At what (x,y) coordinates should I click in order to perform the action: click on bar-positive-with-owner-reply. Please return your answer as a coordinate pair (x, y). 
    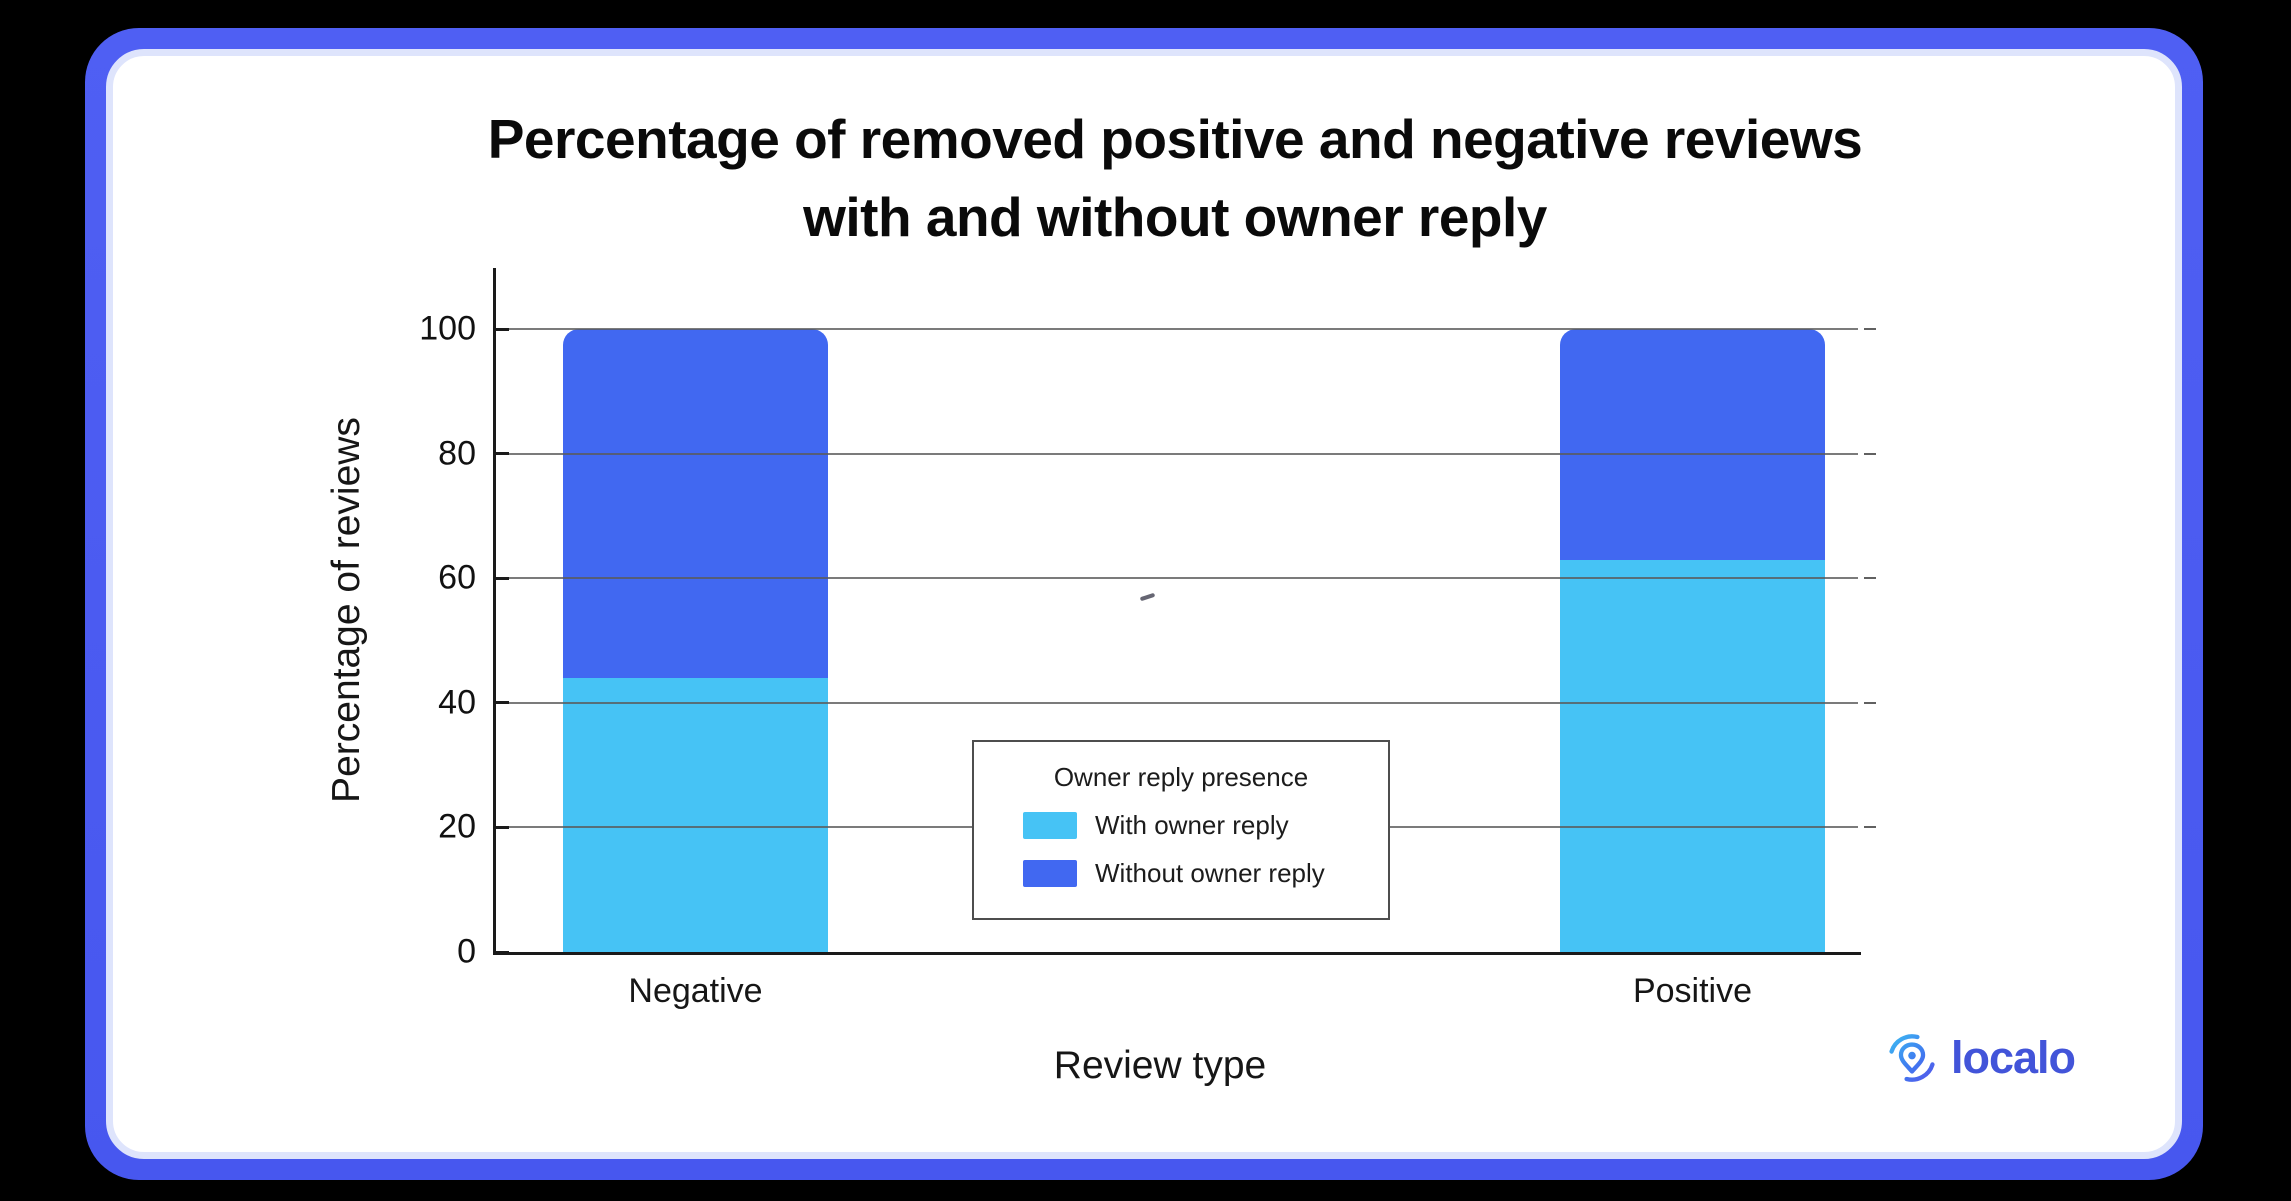
    Looking at the image, I should click on (1692, 755).